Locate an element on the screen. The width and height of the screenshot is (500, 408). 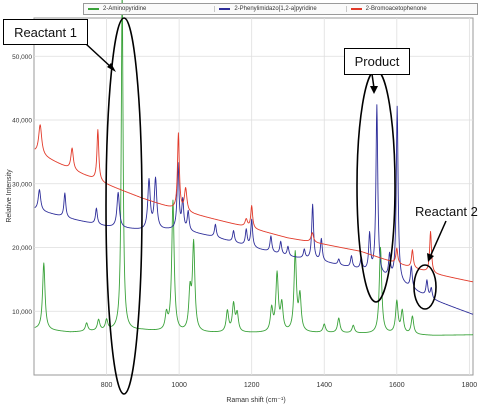
y-axis-label: Relative Intensity is located at coordinates (9, 196).